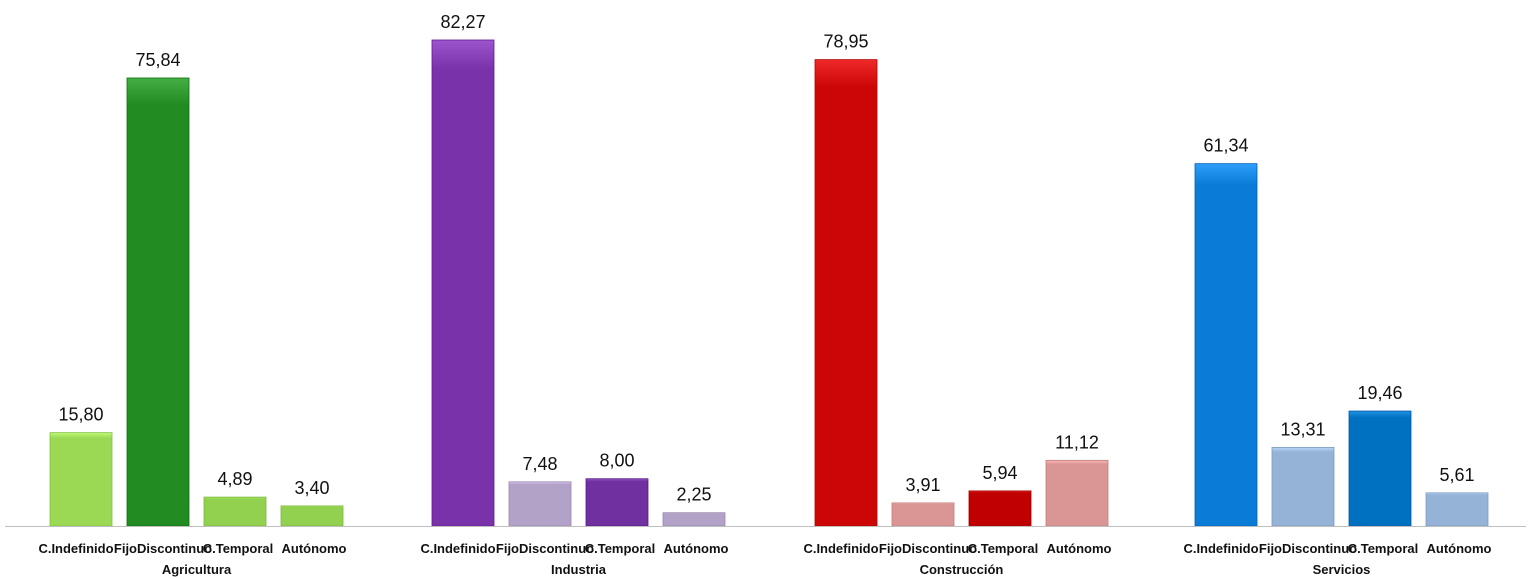 Image resolution: width=1531 pixels, height=579 pixels. What do you see at coordinates (1000, 508) in the screenshot?
I see `bar-construcción-ctemporal` at bounding box center [1000, 508].